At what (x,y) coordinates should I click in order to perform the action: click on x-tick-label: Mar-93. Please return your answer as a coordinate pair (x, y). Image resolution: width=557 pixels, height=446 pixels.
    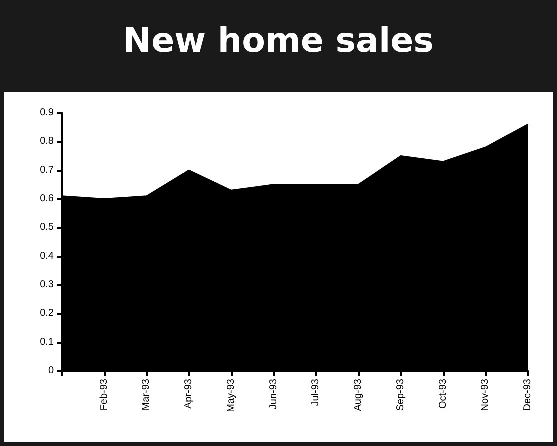
    Looking at the image, I should click on (146, 394).